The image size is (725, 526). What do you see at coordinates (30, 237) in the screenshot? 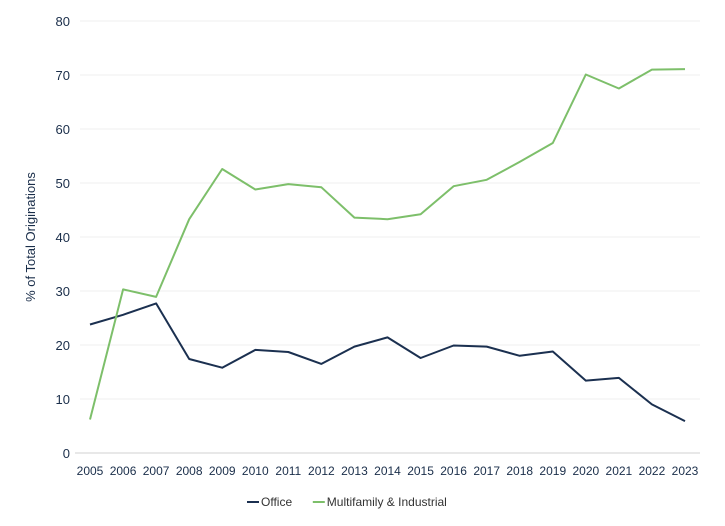
I see `y-axis-title: % of Total Originations` at bounding box center [30, 237].